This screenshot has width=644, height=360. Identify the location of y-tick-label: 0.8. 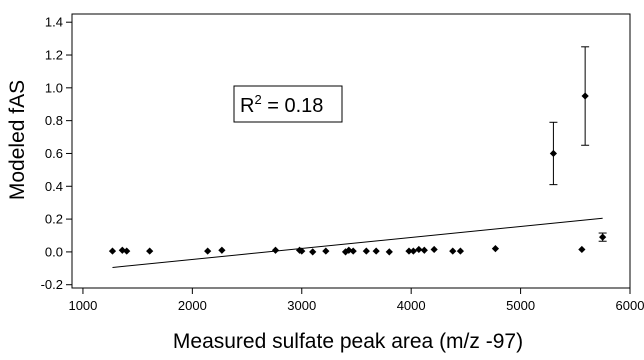
(54, 120).